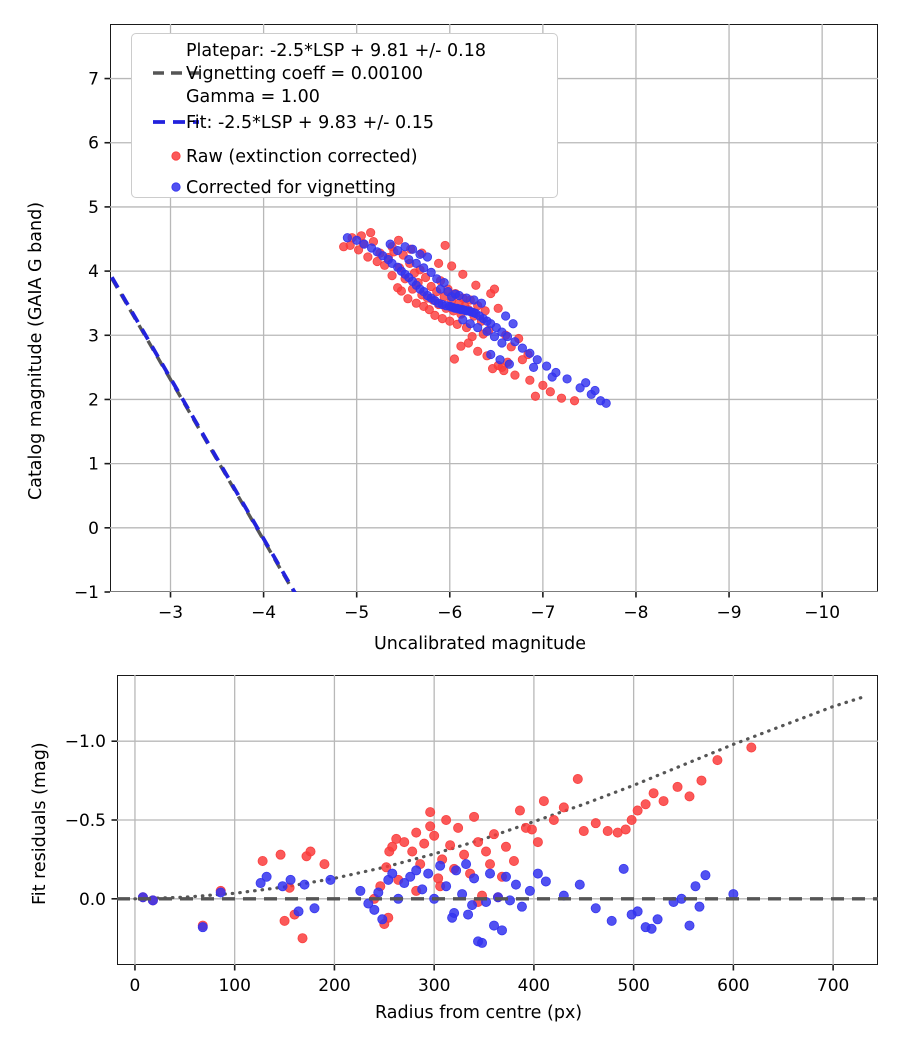 The width and height of the screenshot is (900, 1050). Describe the element at coordinates (733, 986) in the screenshot. I see `svg-text: 600` at that location.